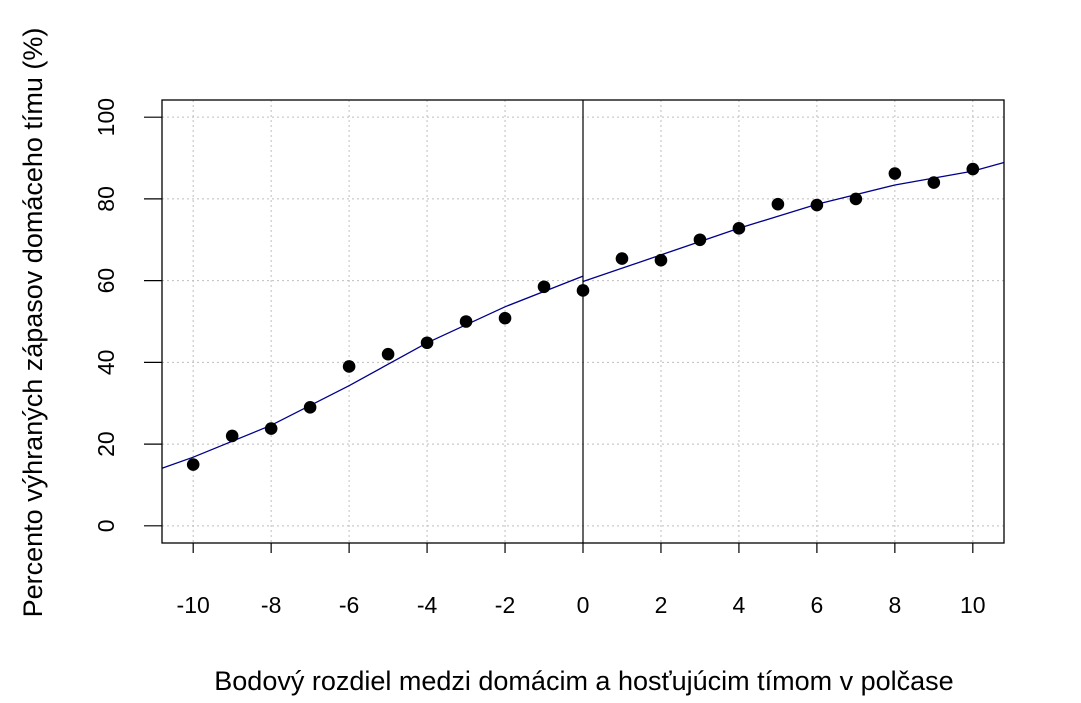  I want to click on x-tick-label: 8, so click(894, 605).